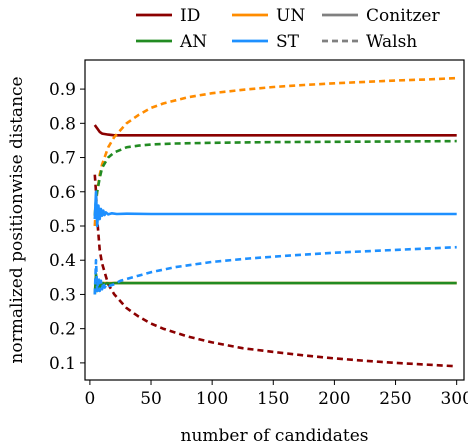  What do you see at coordinates (190, 16) in the screenshot?
I see `legend-label-id: ID` at bounding box center [190, 16].